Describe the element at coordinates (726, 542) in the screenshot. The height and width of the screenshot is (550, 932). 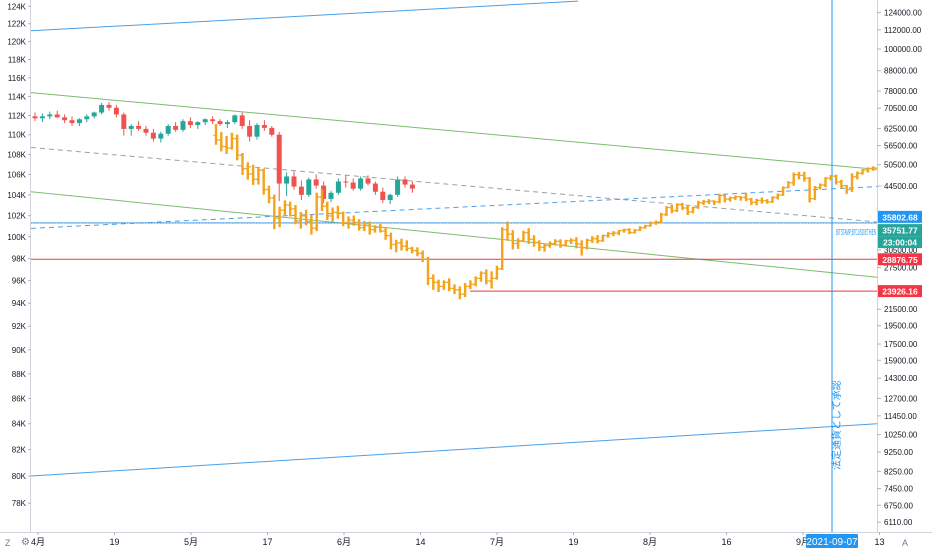
I see `x-tick-label-9: 16` at that location.